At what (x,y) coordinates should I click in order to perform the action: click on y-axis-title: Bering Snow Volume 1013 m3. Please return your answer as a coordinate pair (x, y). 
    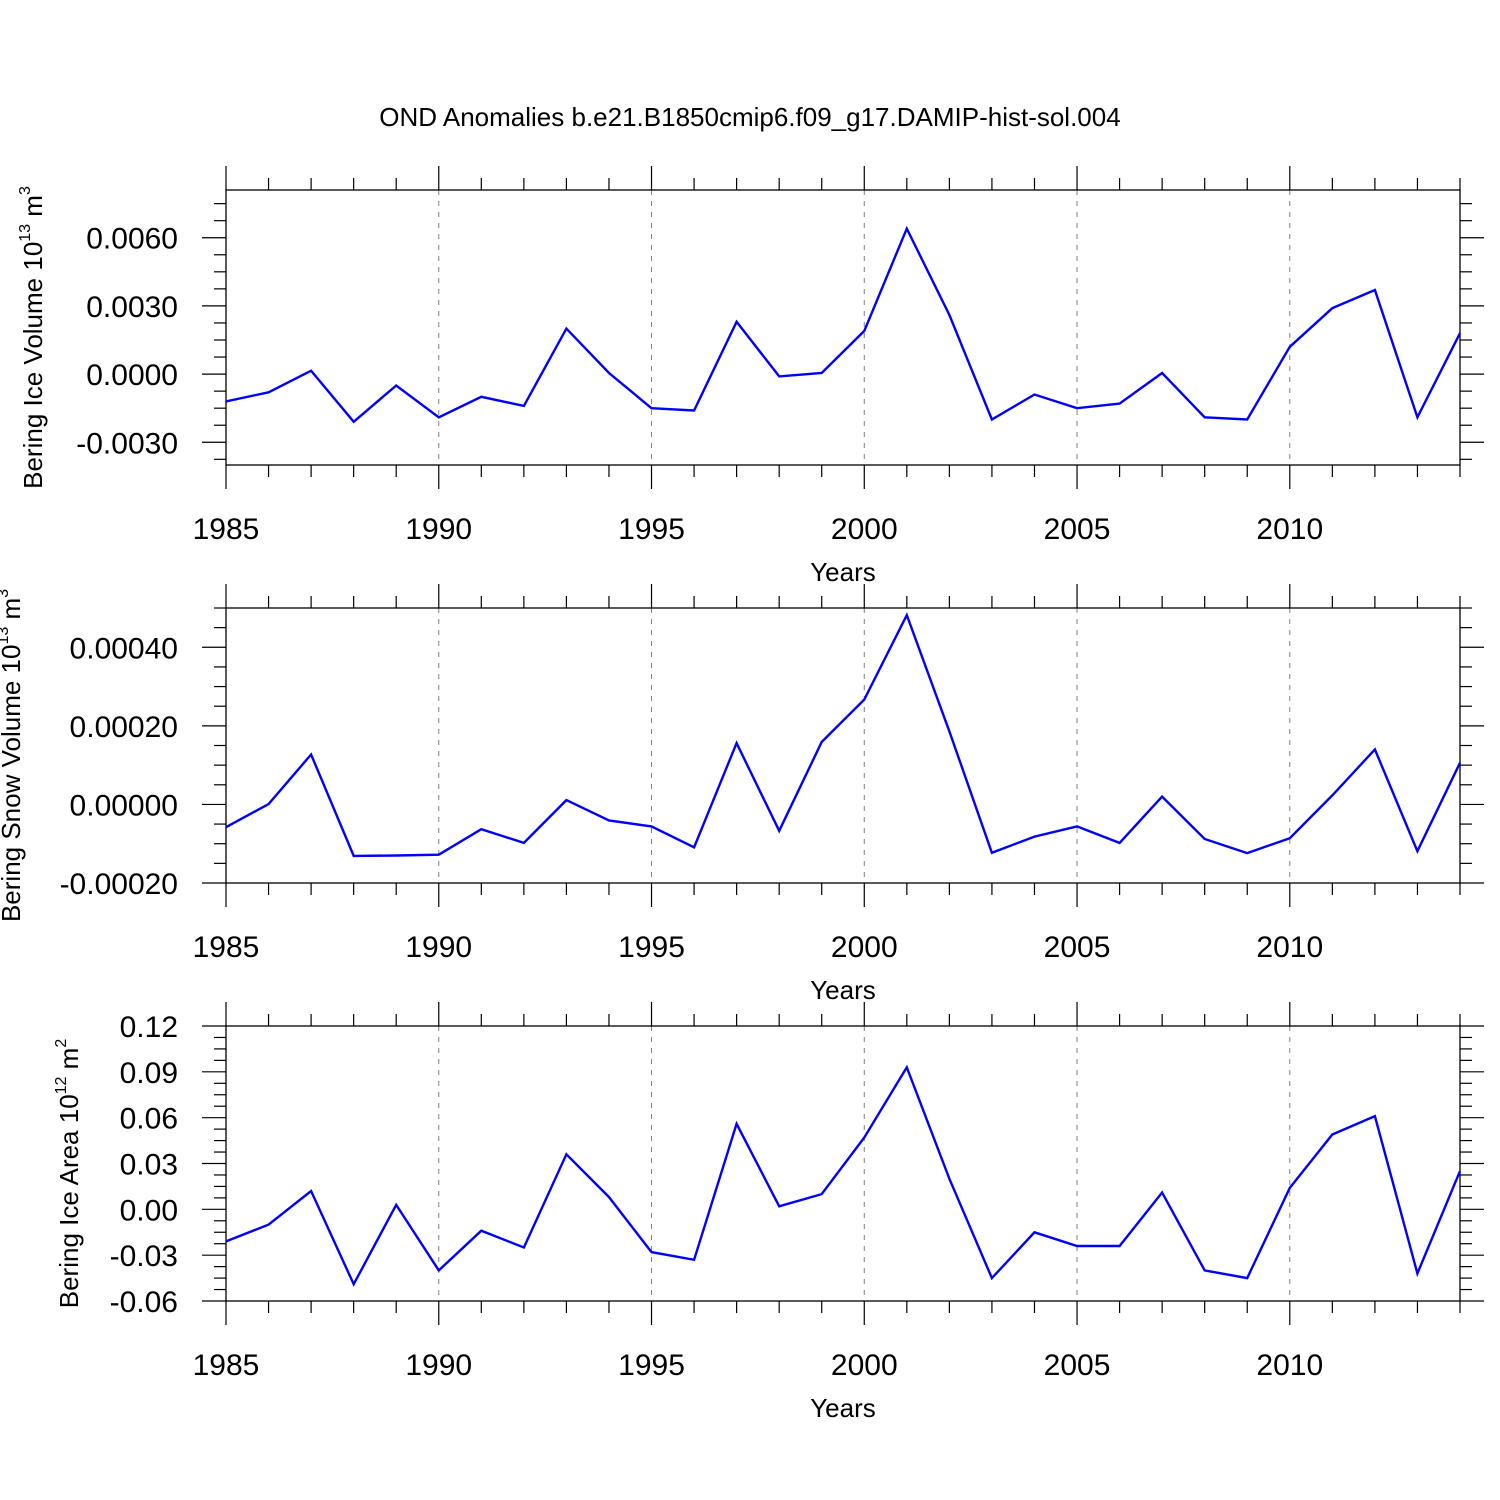
    Looking at the image, I should click on (13, 755).